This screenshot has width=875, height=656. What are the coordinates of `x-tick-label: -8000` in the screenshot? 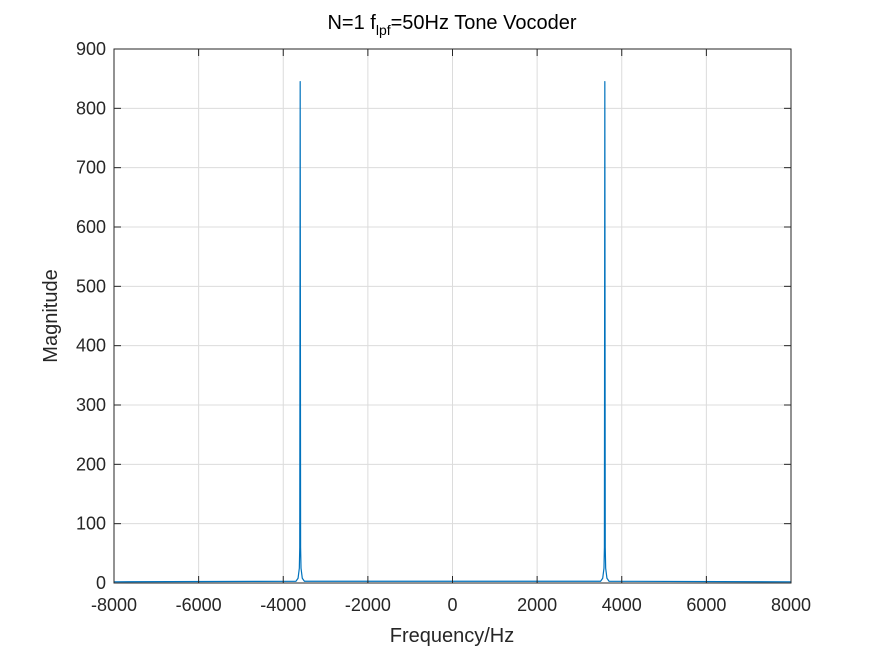 It's located at (114, 605).